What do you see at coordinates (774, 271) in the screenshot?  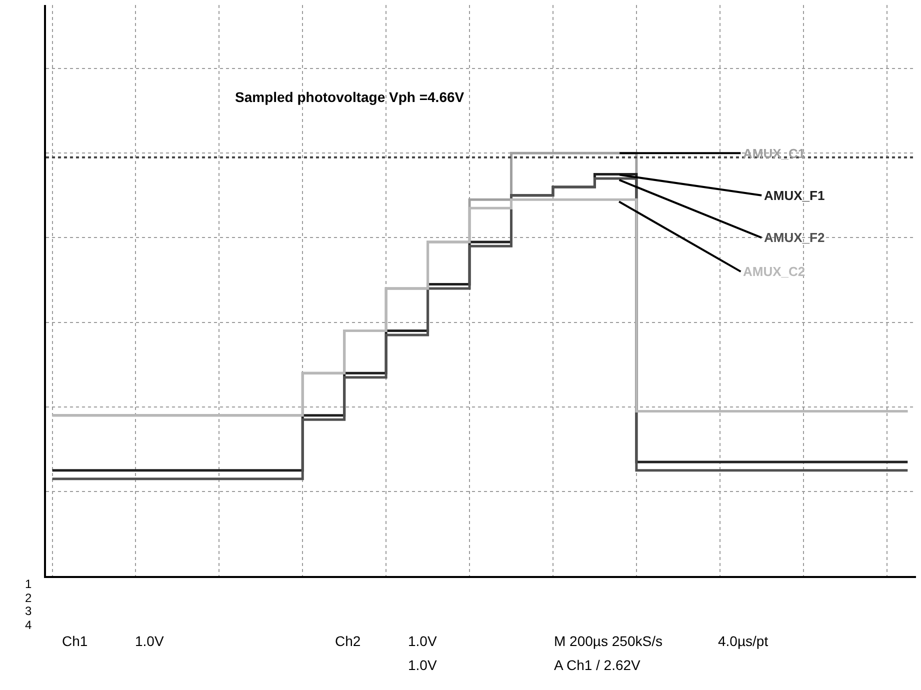 I see `text: AMUX_C2` at bounding box center [774, 271].